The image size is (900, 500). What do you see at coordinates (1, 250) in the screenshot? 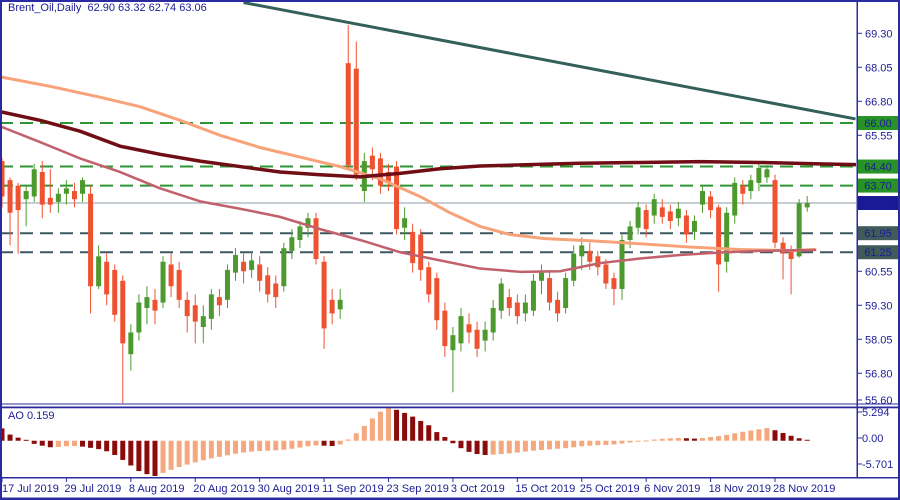
I see `window-border-left` at bounding box center [1, 250].